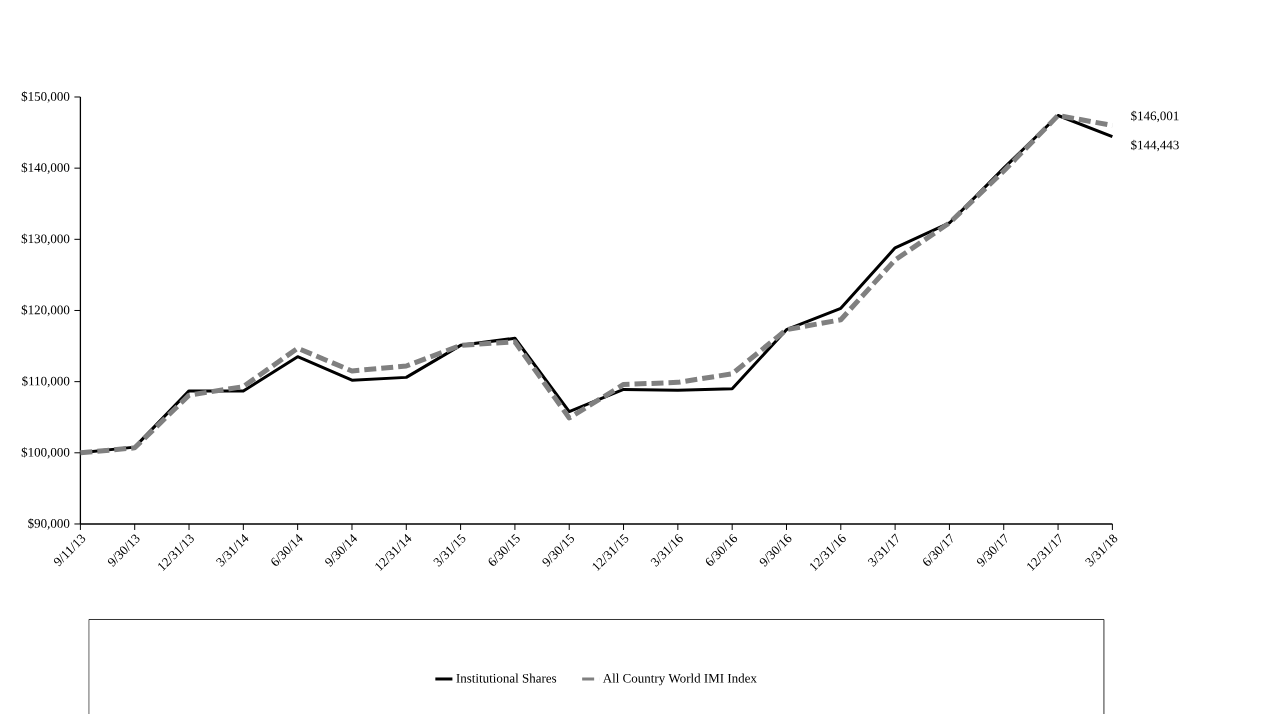 The width and height of the screenshot is (1270, 714). What do you see at coordinates (45, 239) in the screenshot?
I see `y-tick-label: $130,000` at bounding box center [45, 239].